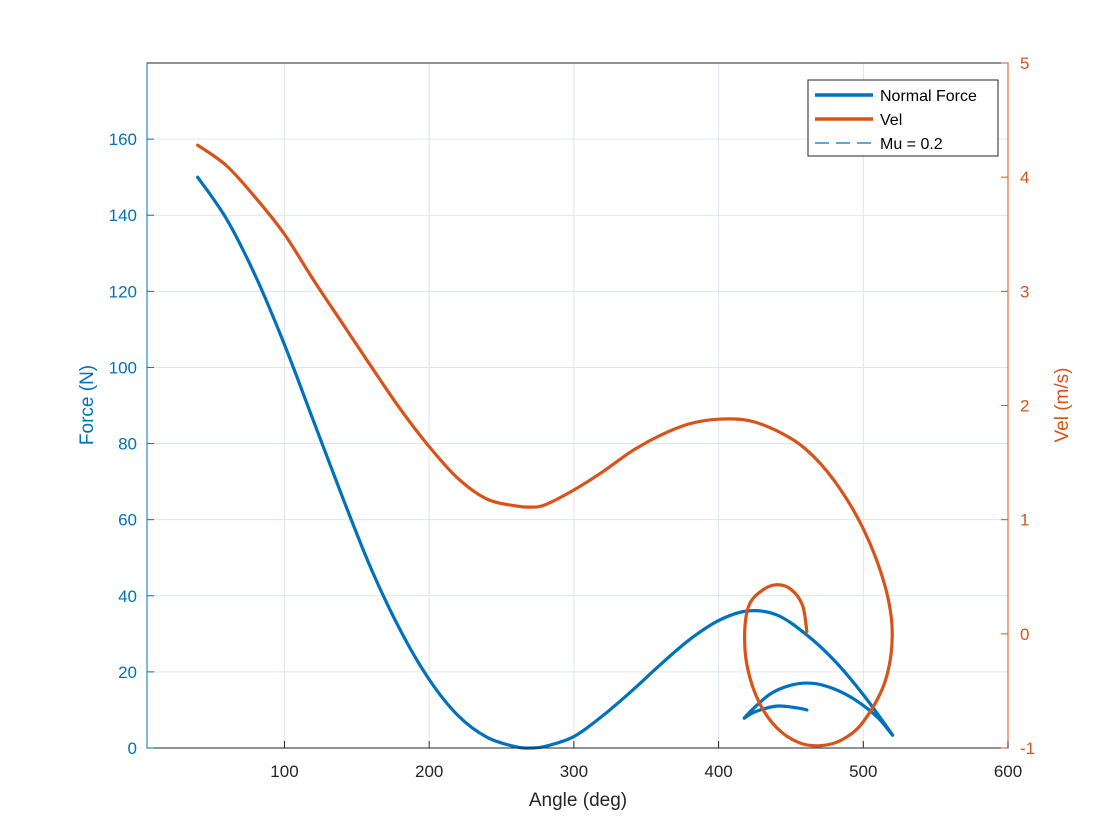  Describe the element at coordinates (123, 367) in the screenshot. I see `left-y-tick-label: 100` at that location.